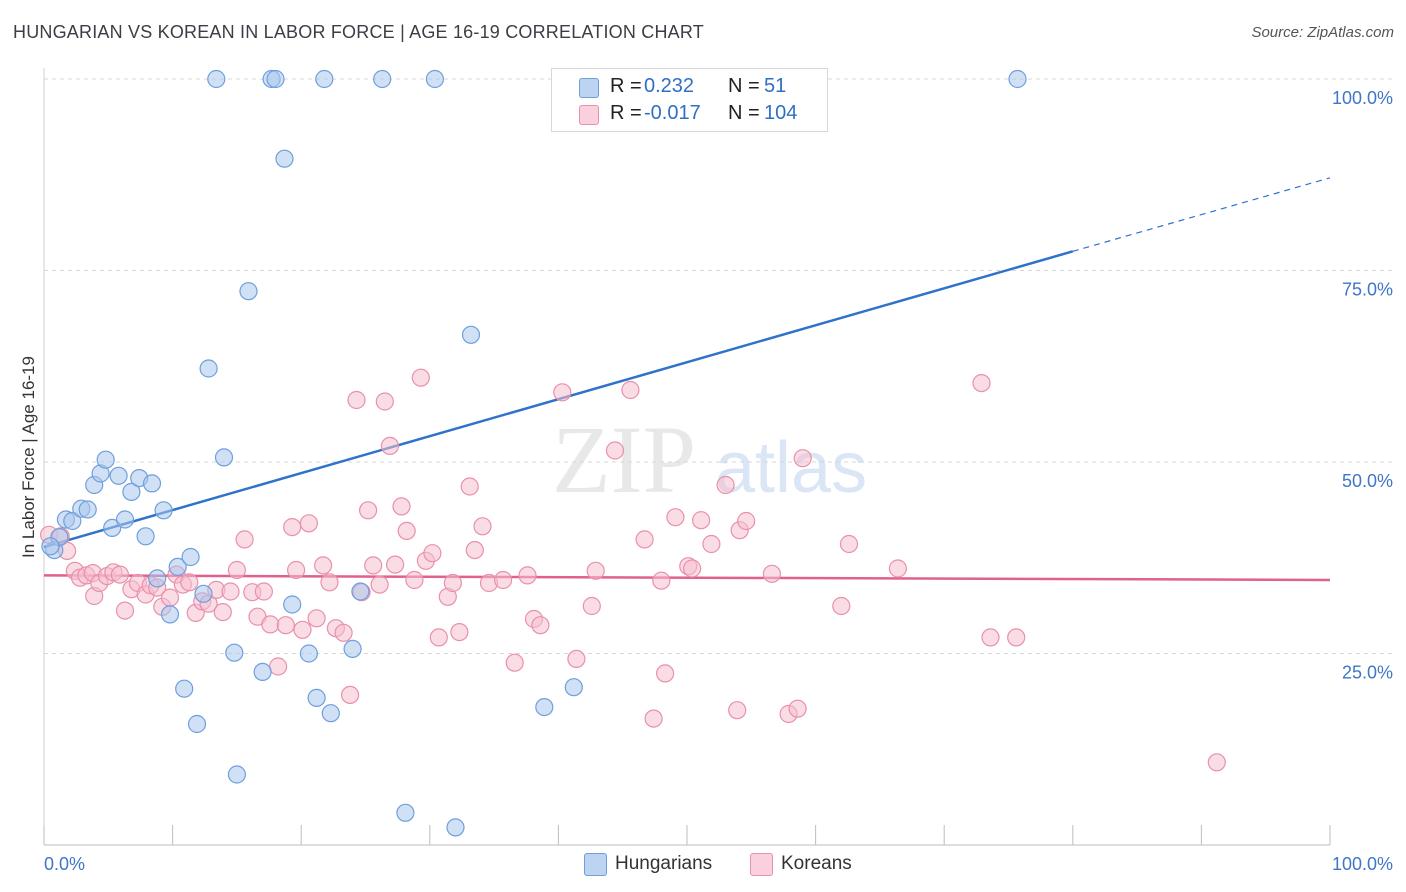 The image size is (1406, 892). Describe the element at coordinates (781, 113) in the screenshot. I see `legend-n-value: 104` at that location.